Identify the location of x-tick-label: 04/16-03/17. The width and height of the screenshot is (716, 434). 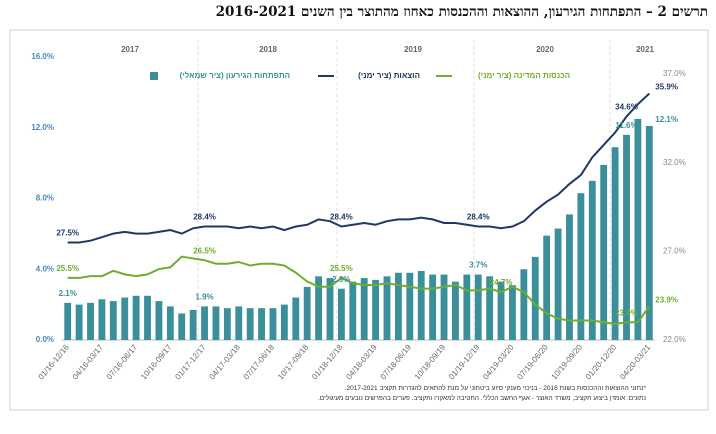
(88, 361).